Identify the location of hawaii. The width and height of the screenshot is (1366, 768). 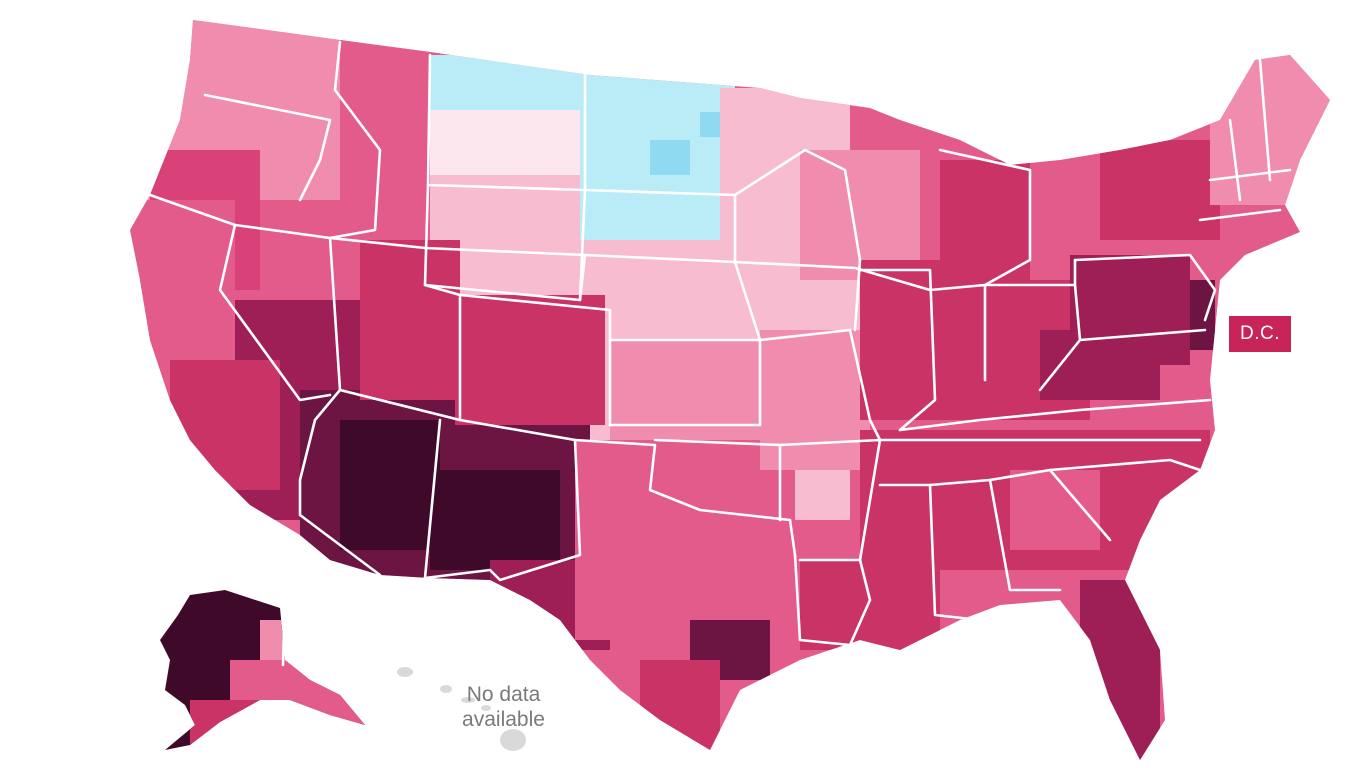
(461, 709).